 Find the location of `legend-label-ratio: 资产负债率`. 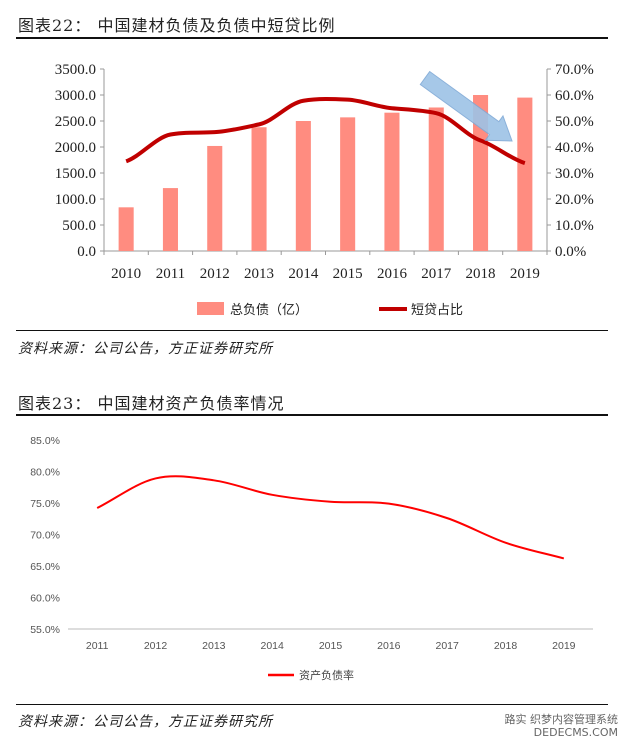

legend-label-ratio: 资产负债率 is located at coordinates (326, 675).